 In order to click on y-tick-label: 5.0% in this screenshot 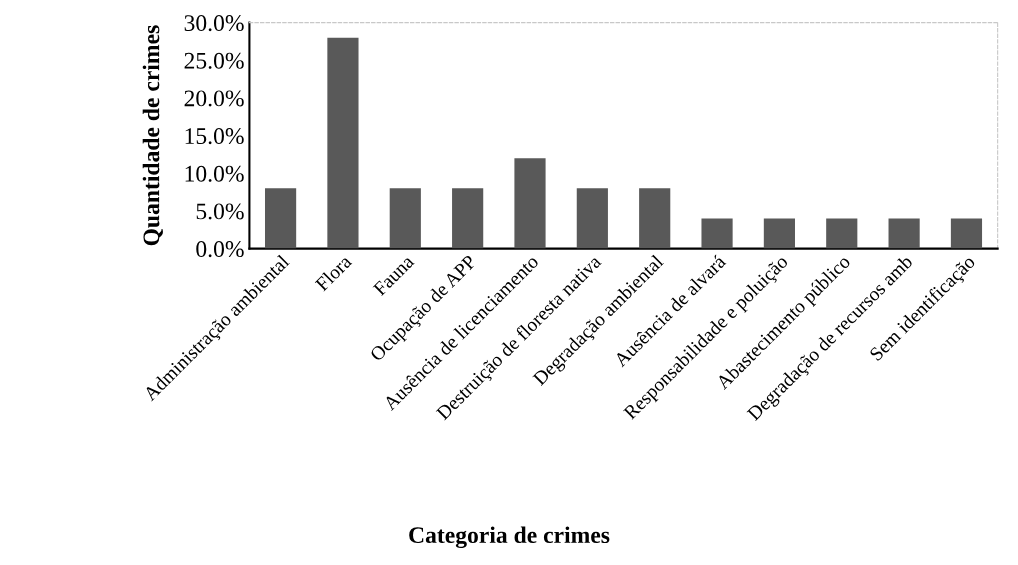, I will do `click(220, 211)`.